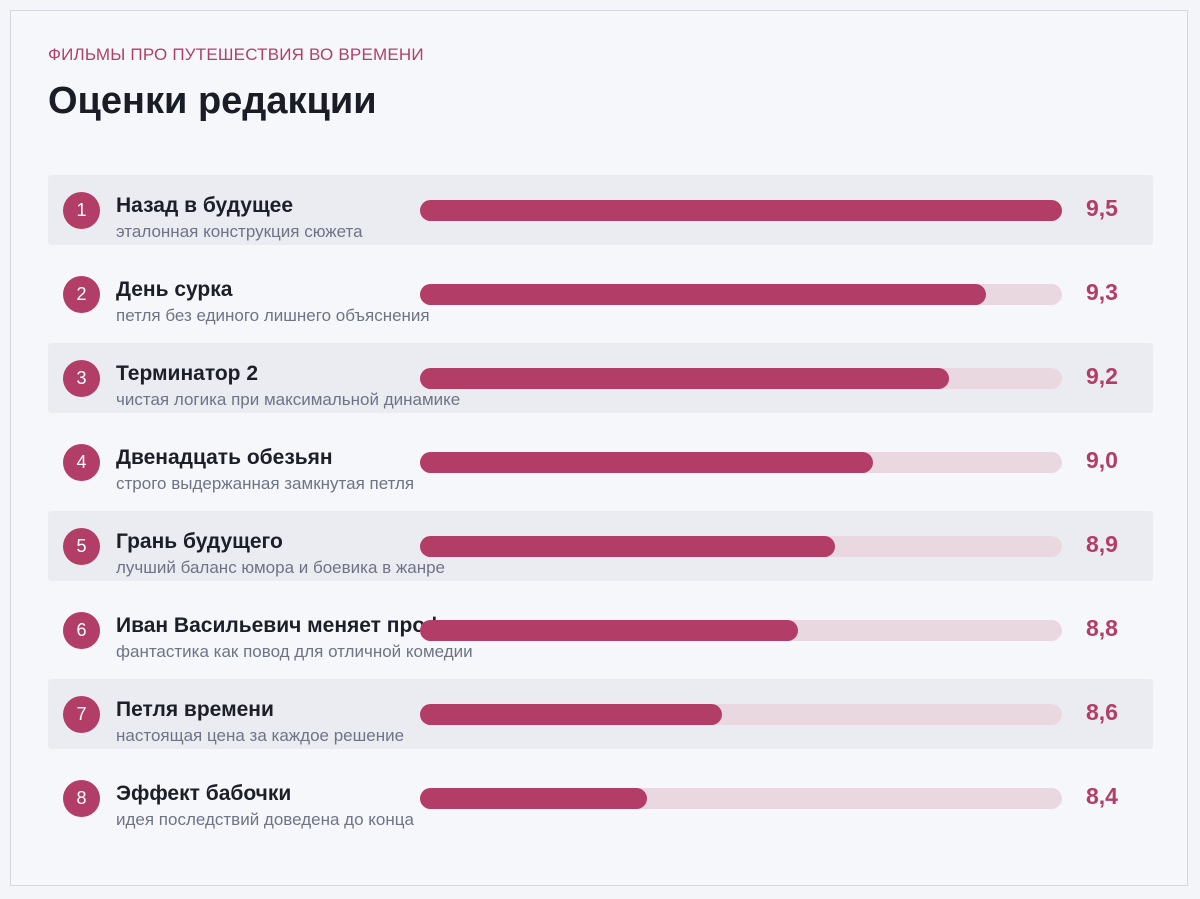 Image resolution: width=1200 pixels, height=899 pixels. What do you see at coordinates (239, 231) in the screenshot?
I see `film-note: эталонная конструкция сюжета` at bounding box center [239, 231].